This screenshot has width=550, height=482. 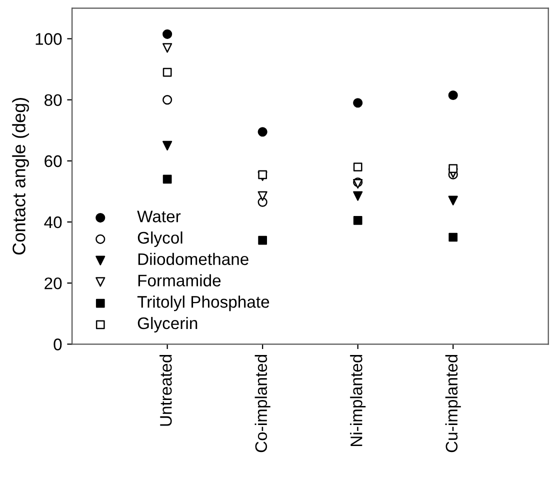 I want to click on y-tick-label: 40, so click(x=53, y=222).